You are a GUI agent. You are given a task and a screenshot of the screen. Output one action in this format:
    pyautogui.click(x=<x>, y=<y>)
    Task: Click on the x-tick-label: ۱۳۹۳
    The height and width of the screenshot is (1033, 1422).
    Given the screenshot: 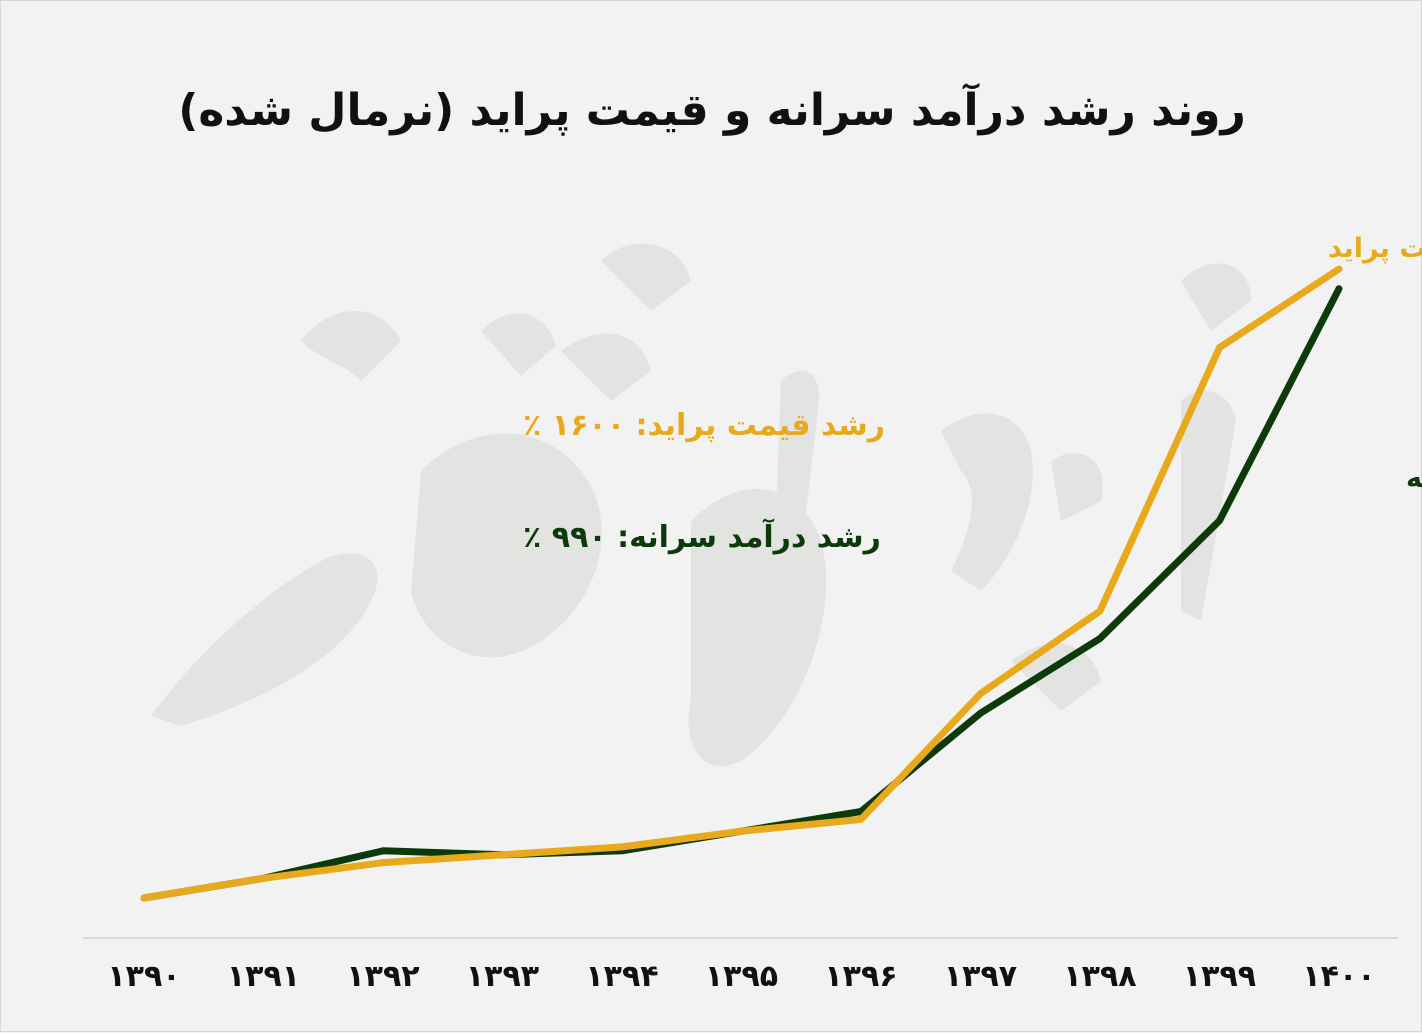 What is the action you would take?
    pyautogui.click(x=502, y=976)
    